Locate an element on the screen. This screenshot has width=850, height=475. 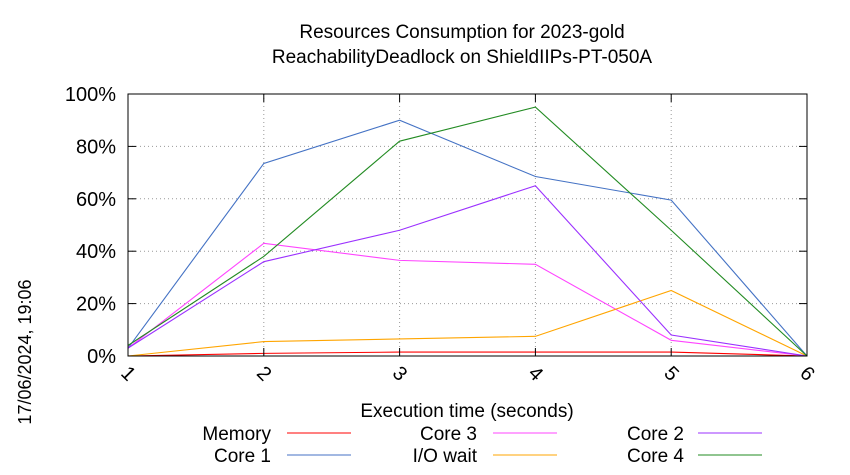
y-tick-label: 20% is located at coordinates (96, 305).